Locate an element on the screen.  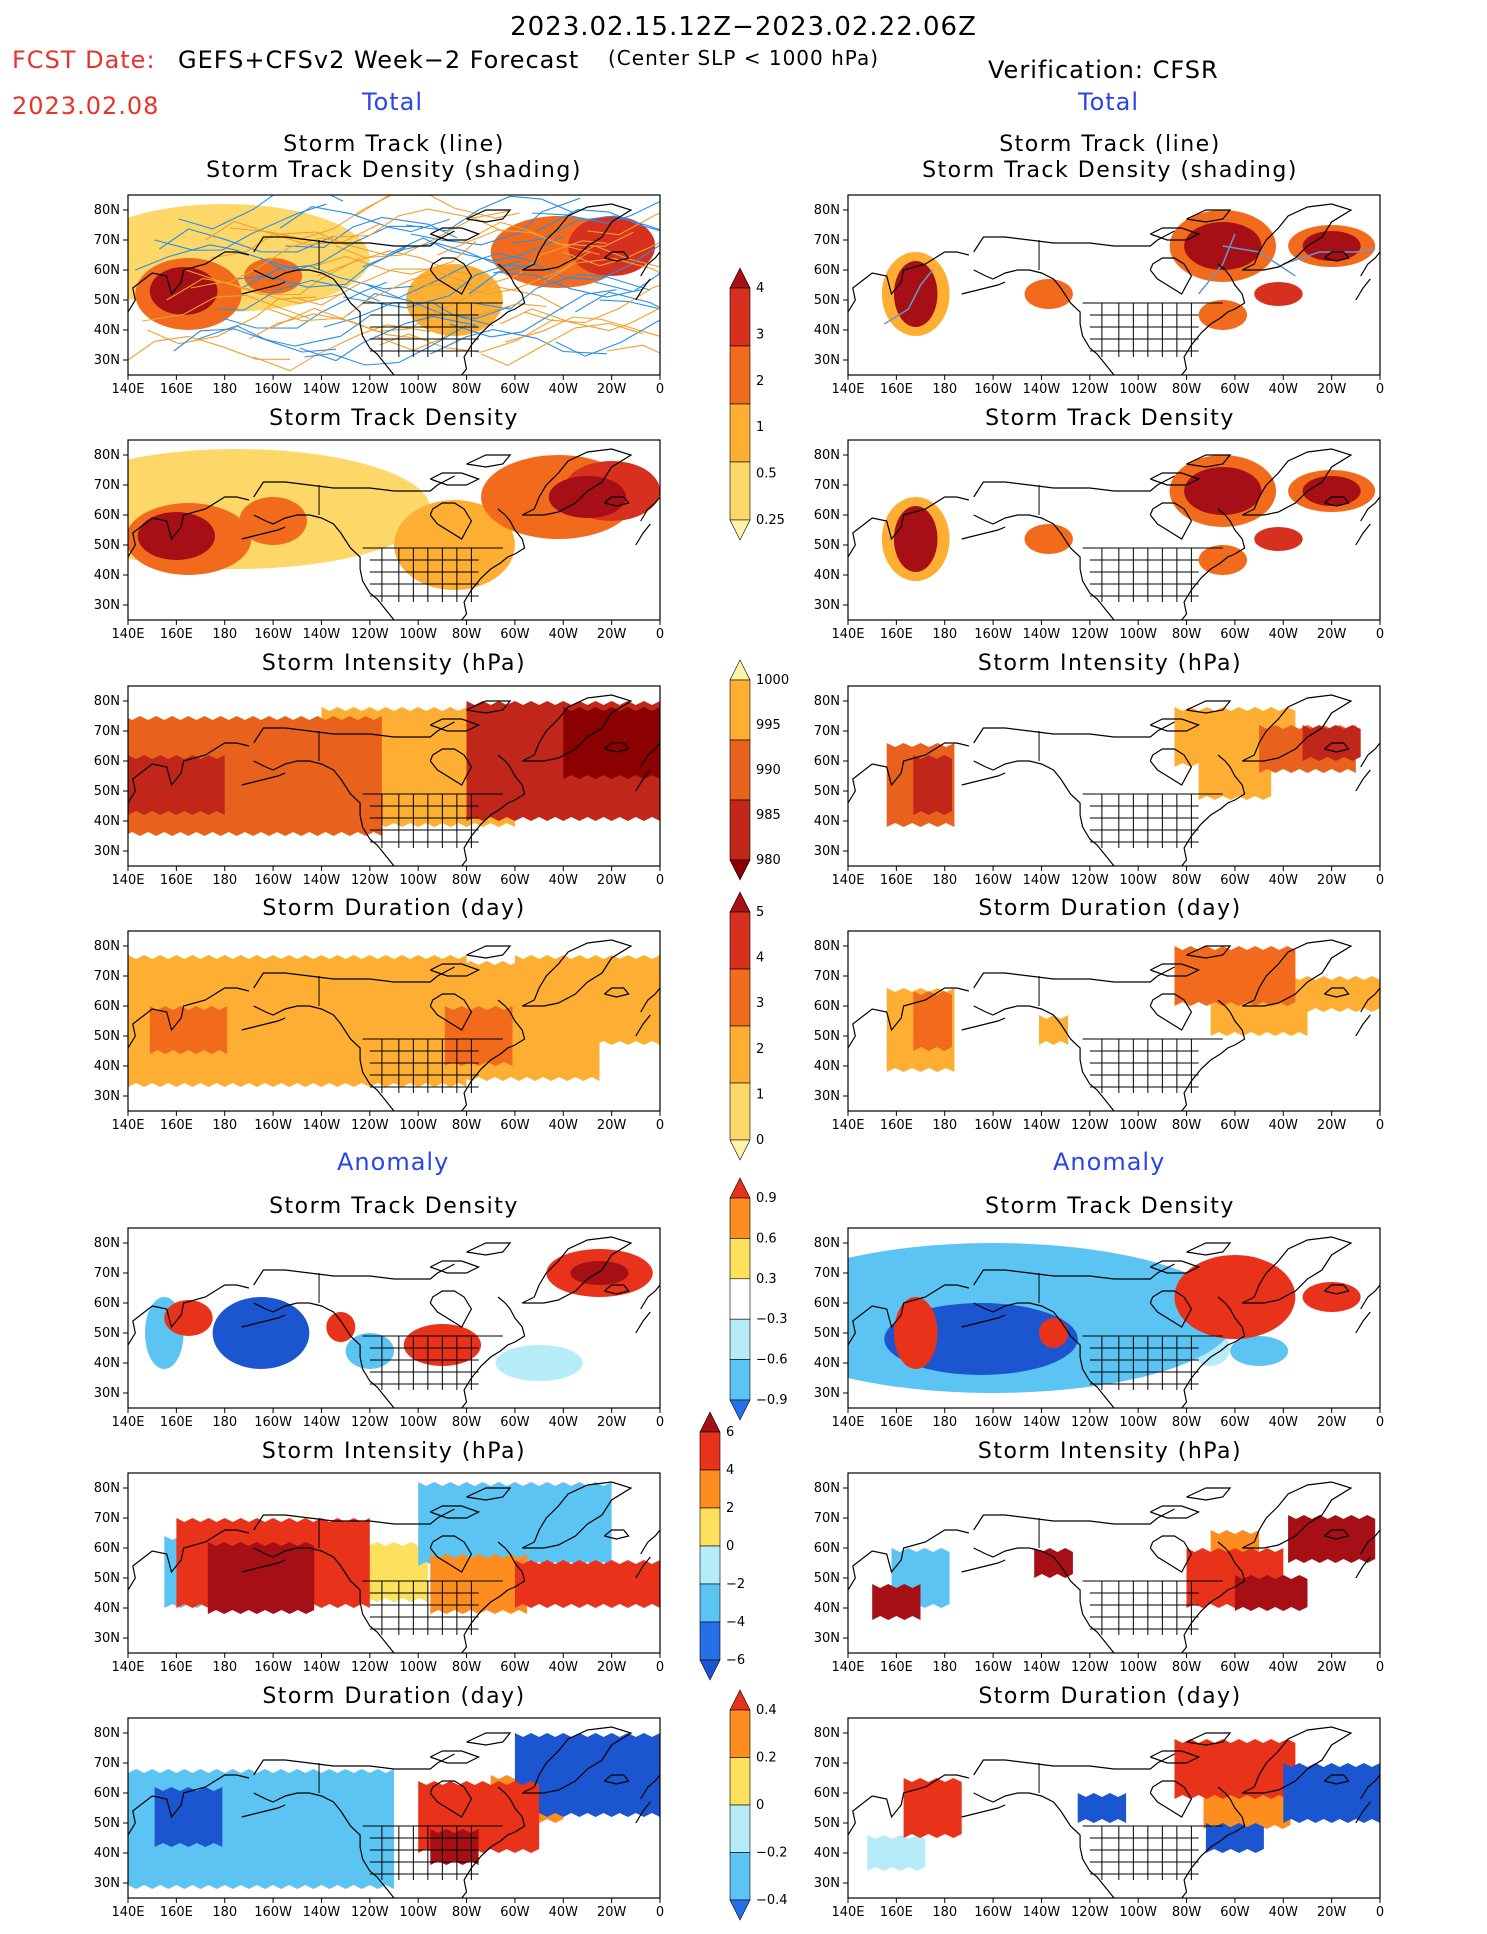
colorbar-tick-label: 0.2 is located at coordinates (766, 1758).